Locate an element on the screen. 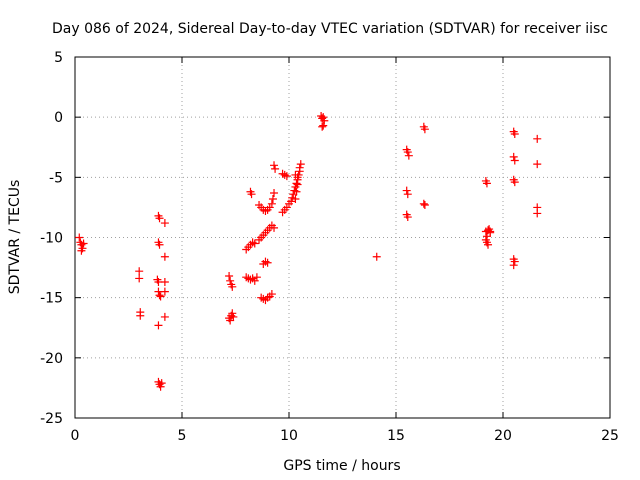 The height and width of the screenshot is (480, 640). y-axis-label: SDTVAR / TECUs is located at coordinates (15, 237).